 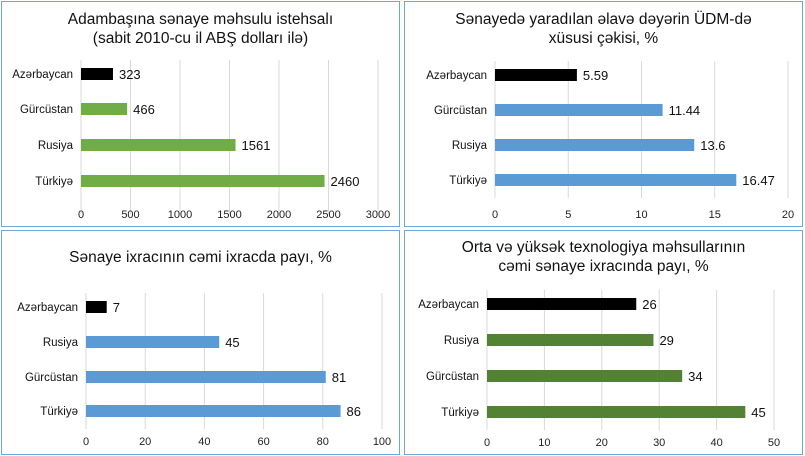 I want to click on chart-title-line: Sənayedə yaradılan əlavə dəyərin ÜDM-də, so click(x=603, y=19).